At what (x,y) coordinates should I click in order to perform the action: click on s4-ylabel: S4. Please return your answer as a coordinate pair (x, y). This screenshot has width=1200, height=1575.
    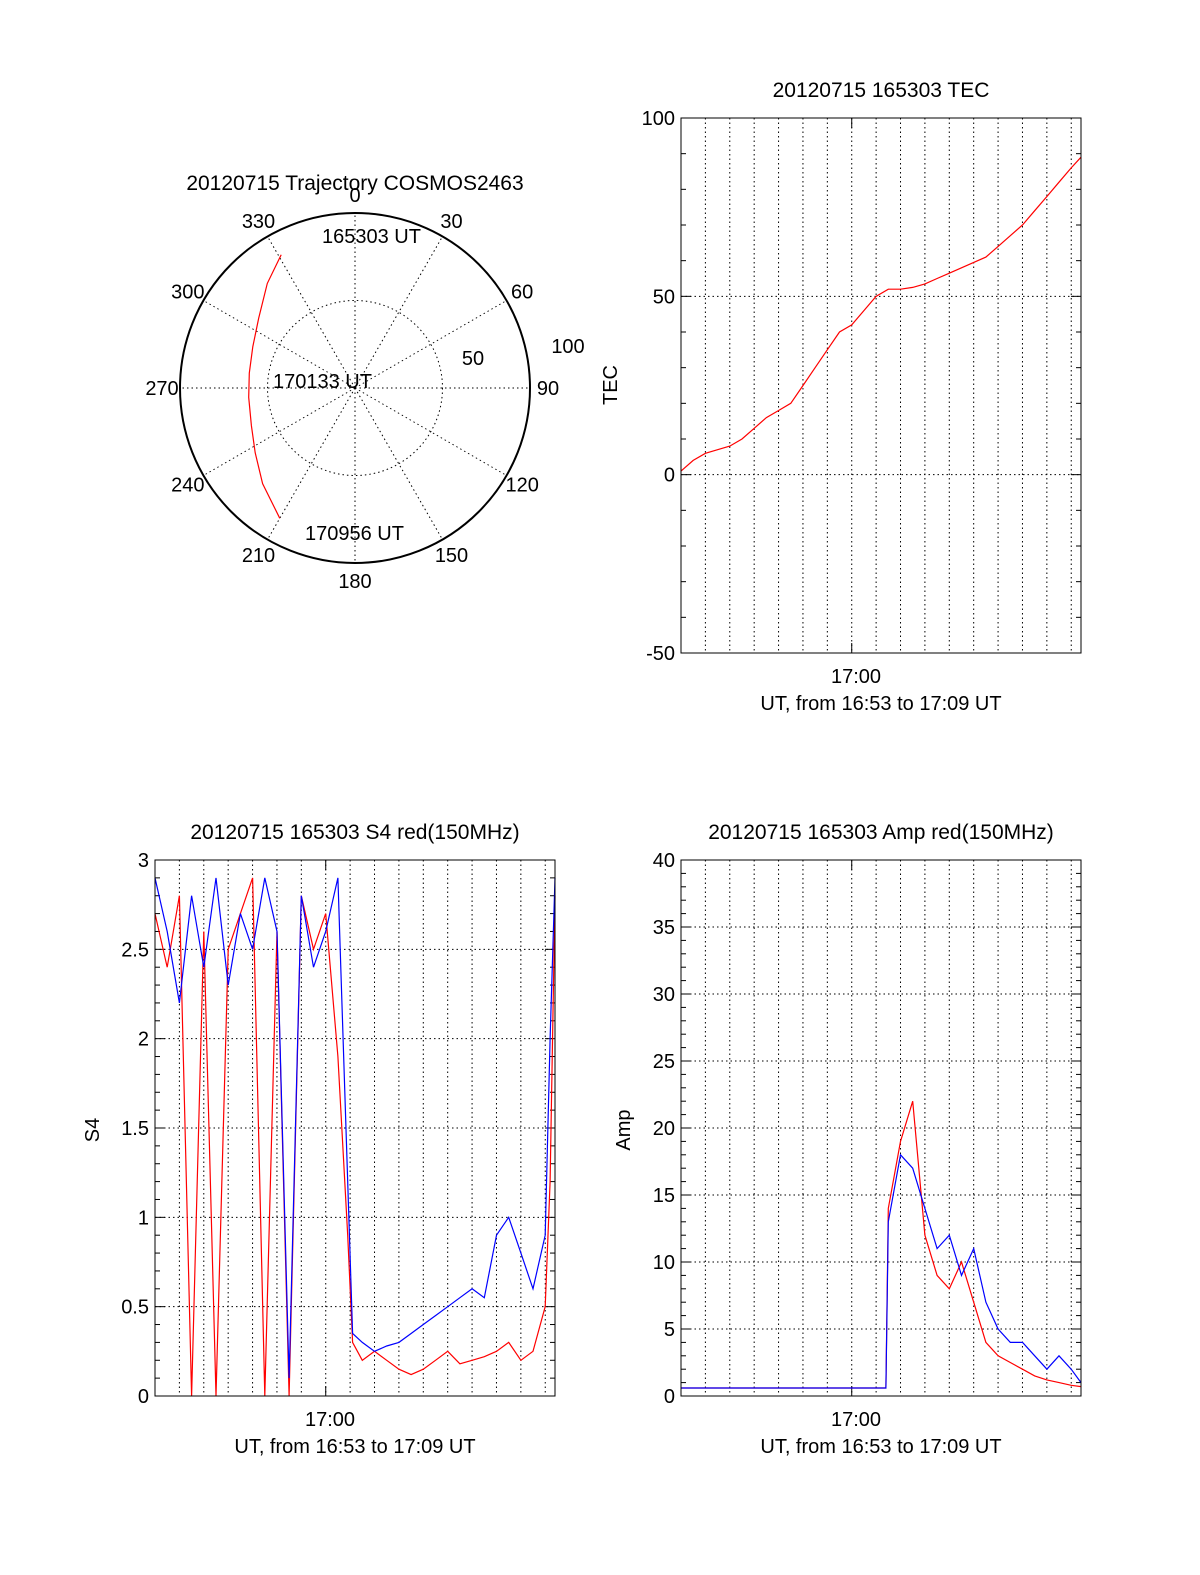
    Looking at the image, I should click on (93, 1130).